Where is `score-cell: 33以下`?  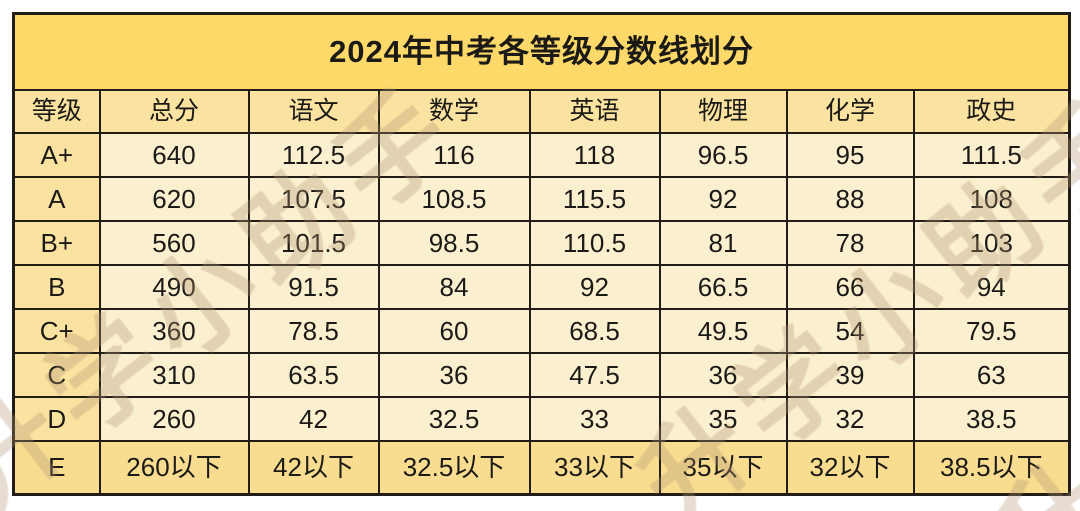
score-cell: 33以下 is located at coordinates (594, 467).